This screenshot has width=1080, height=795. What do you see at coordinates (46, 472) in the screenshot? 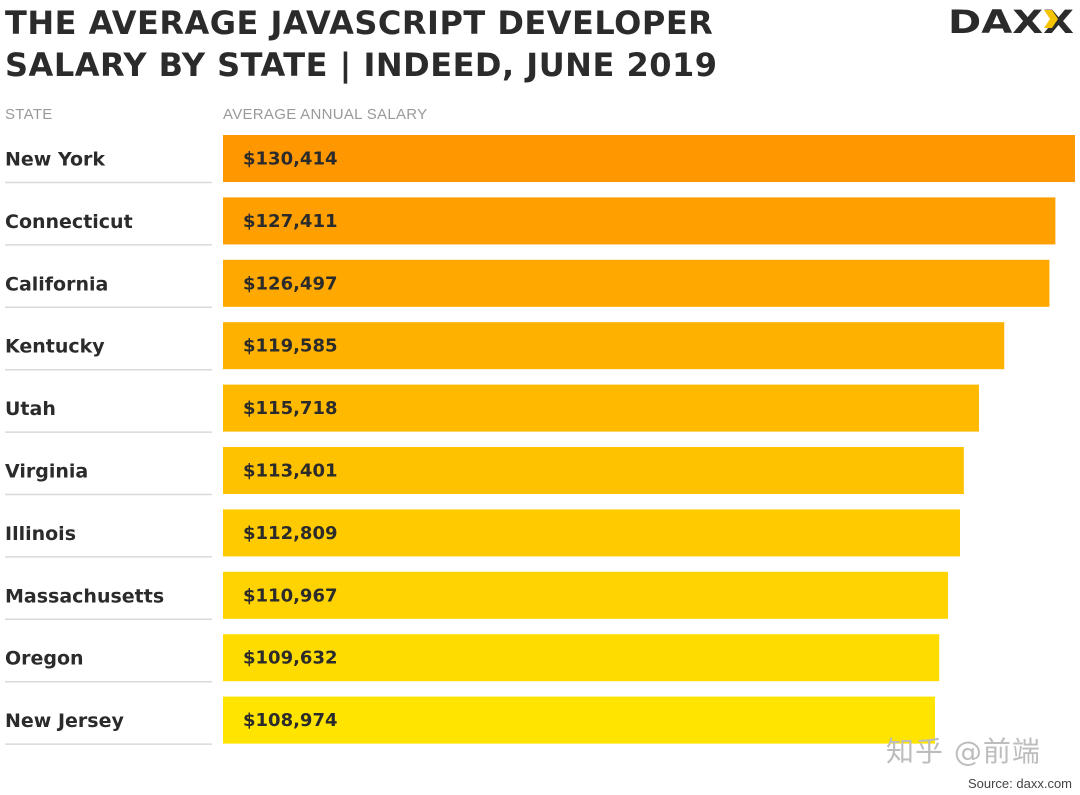
I see `state-label-virginia: Virginia` at bounding box center [46, 472].